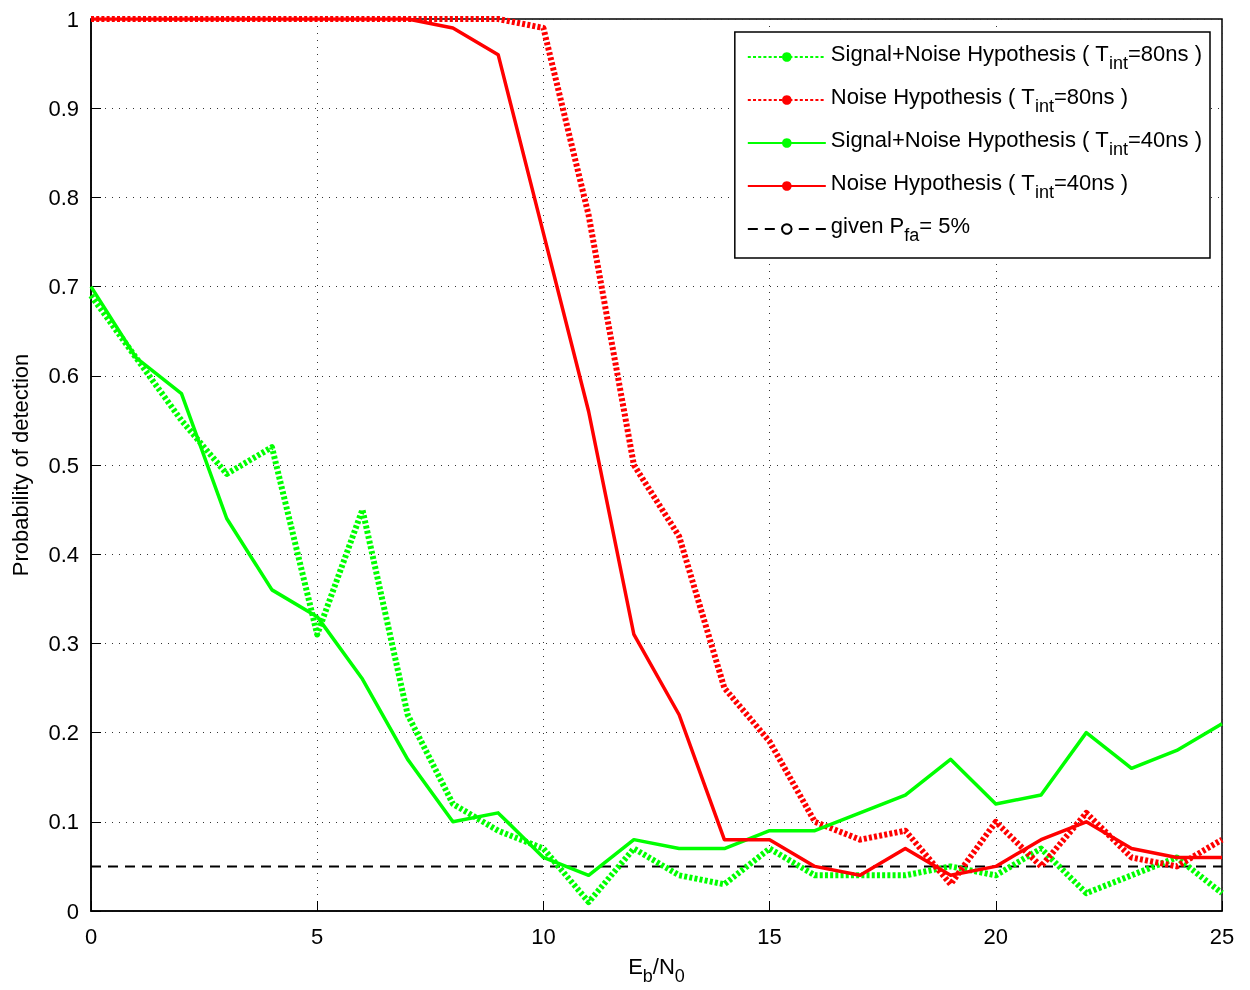 Image resolution: width=1250 pixels, height=990 pixels. What do you see at coordinates (996, 936) in the screenshot?
I see `x-tick-label: 20` at bounding box center [996, 936].